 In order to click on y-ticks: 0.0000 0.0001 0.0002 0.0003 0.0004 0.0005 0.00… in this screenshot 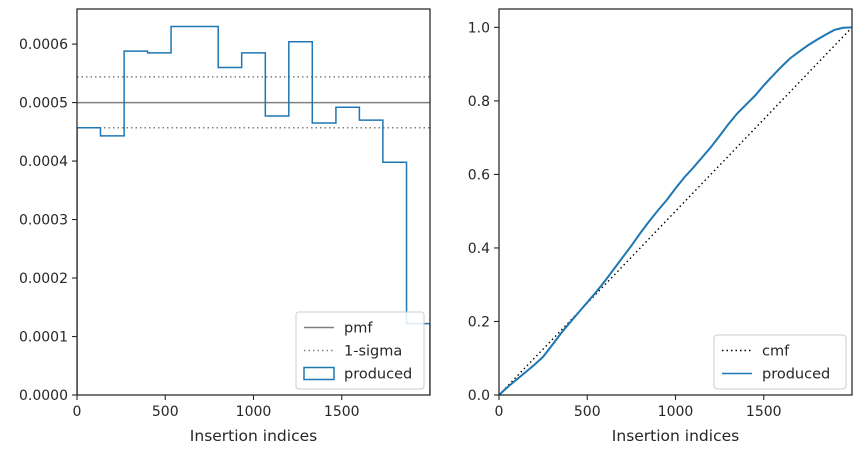, I will do `click(48, 220)`.